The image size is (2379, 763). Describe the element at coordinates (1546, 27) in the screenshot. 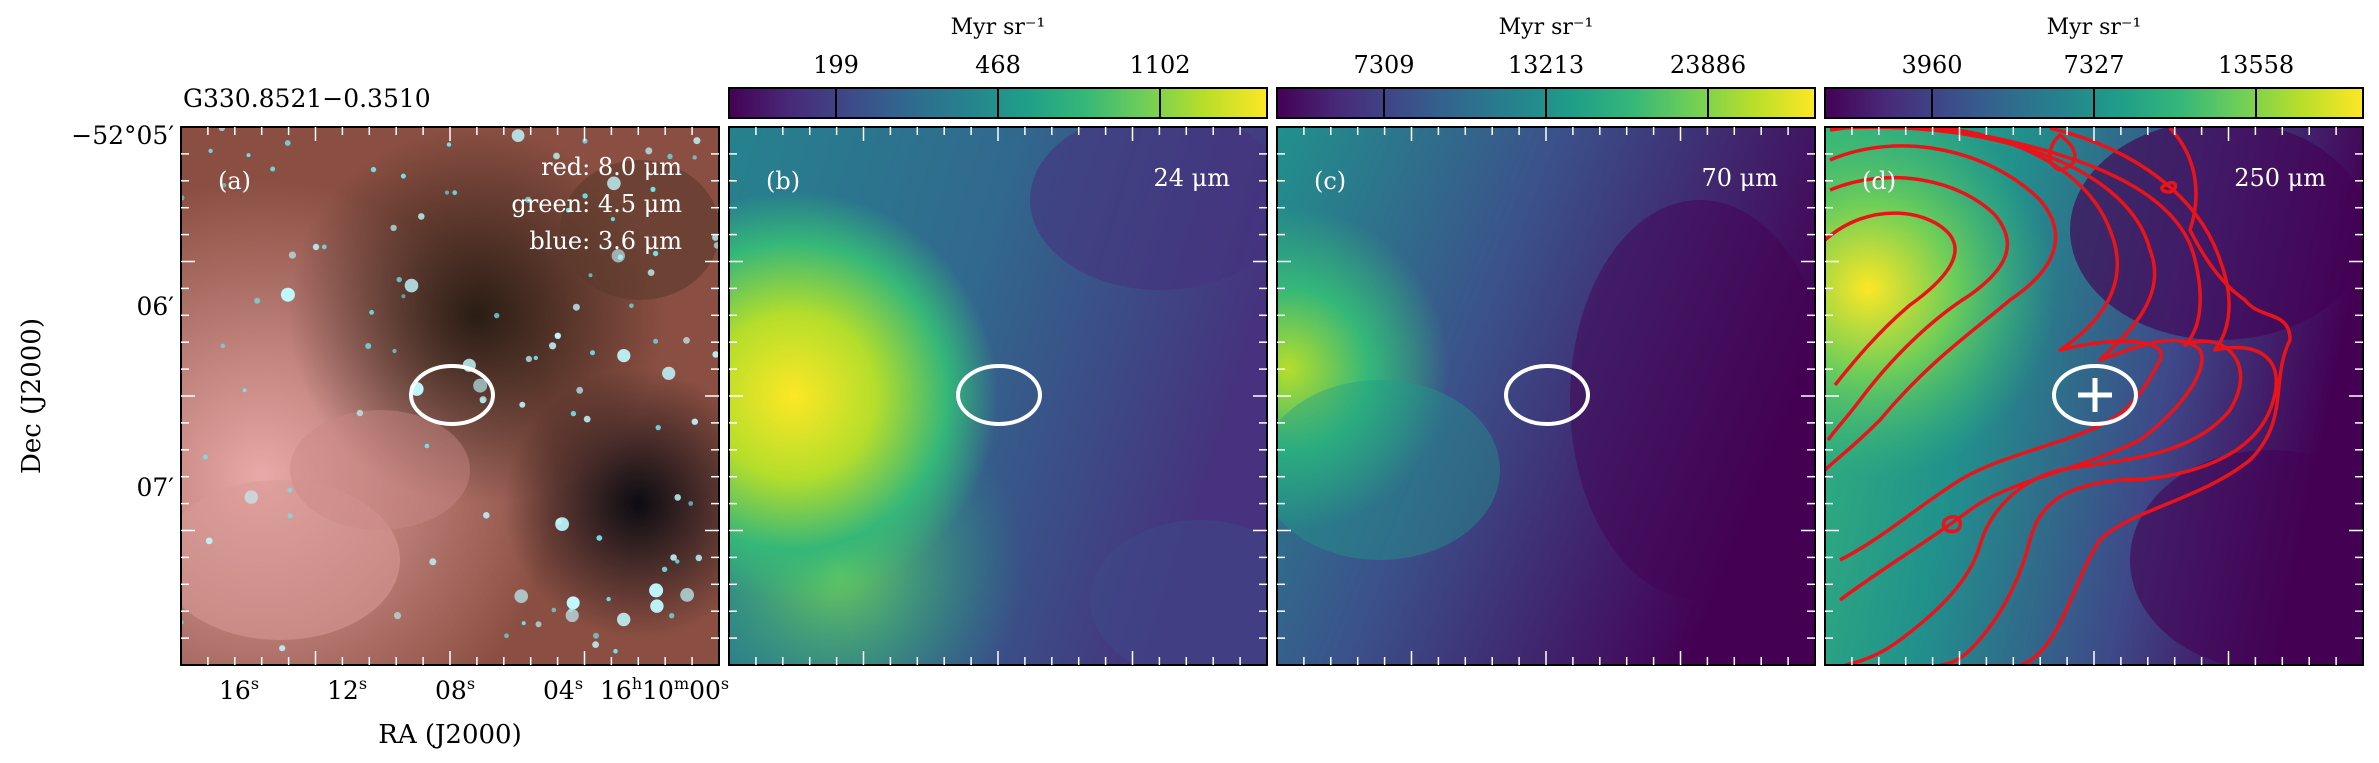

I see `panel-c-colorbar-unit: Myr sr⁻¹` at that location.